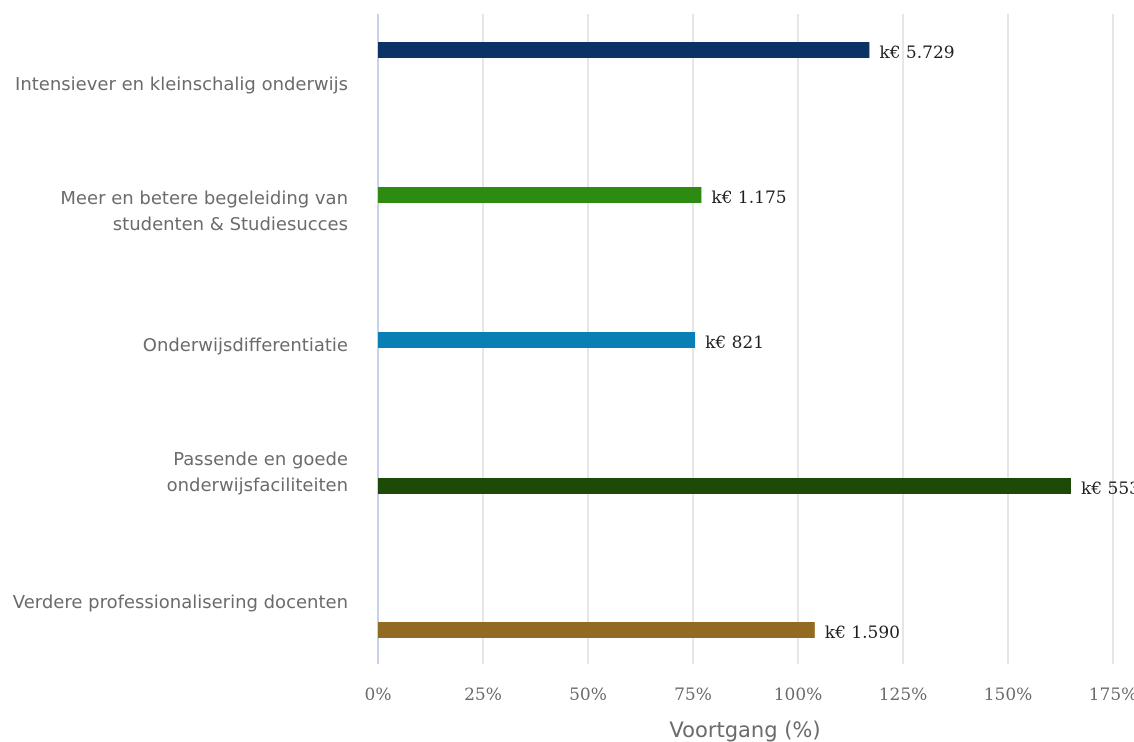 The height and width of the screenshot is (742, 1134). What do you see at coordinates (483, 695) in the screenshot?
I see `x-tick-label: 25%` at bounding box center [483, 695].